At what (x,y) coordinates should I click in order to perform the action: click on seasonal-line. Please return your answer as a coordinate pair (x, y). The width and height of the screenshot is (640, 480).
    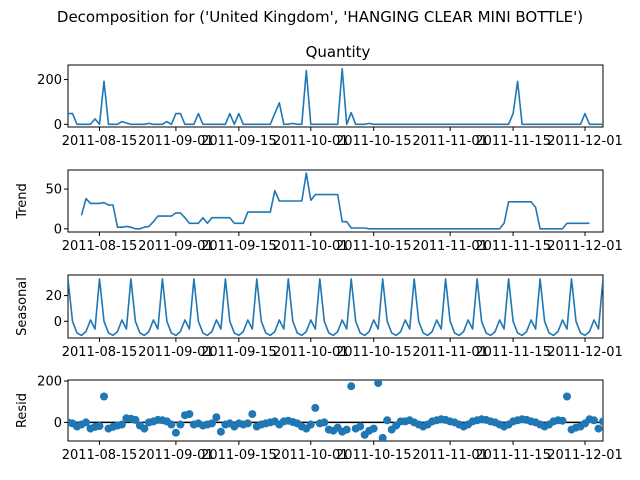
    Looking at the image, I should click on (335, 307).